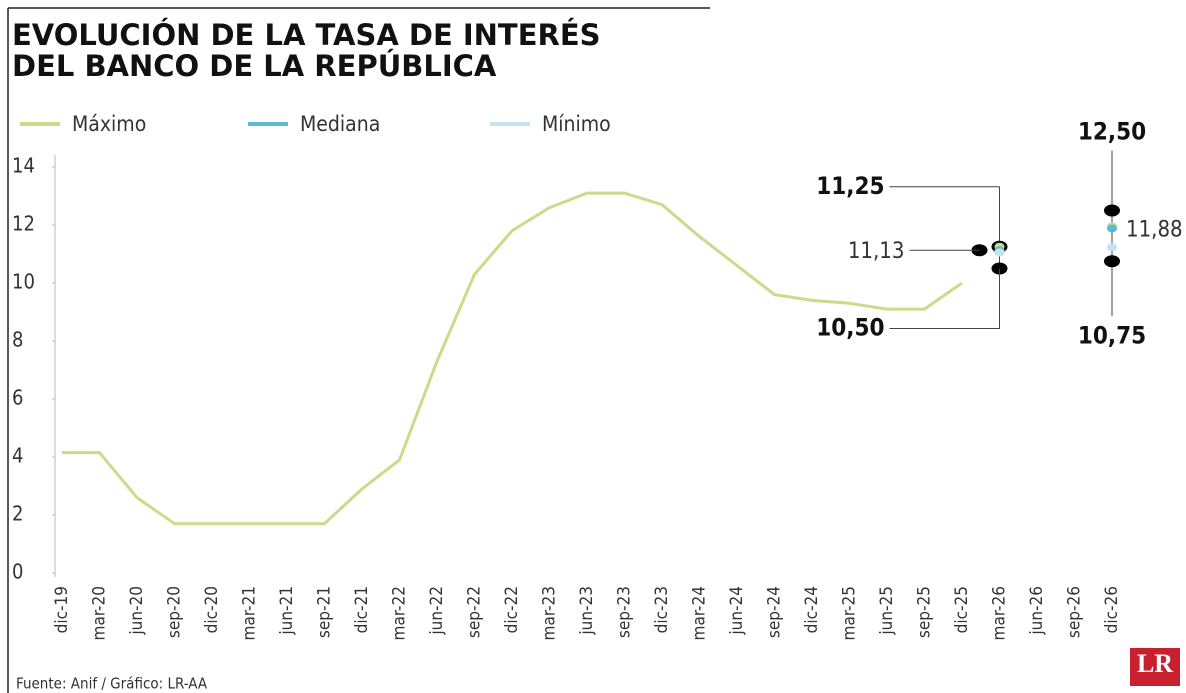 This screenshot has height=693, width=1186. What do you see at coordinates (254, 66) in the screenshot?
I see `chart-title: DEL BANCO DE LA REPÚBLICA` at bounding box center [254, 66].